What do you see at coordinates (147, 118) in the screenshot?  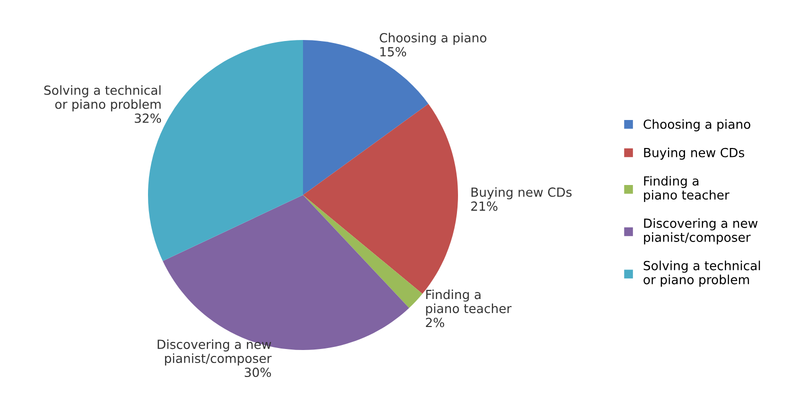 I see `data-label: 32%` at bounding box center [147, 118].